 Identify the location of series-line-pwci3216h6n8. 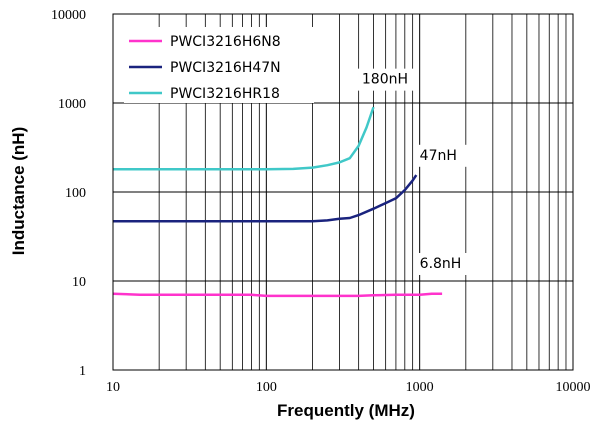
(277, 295).